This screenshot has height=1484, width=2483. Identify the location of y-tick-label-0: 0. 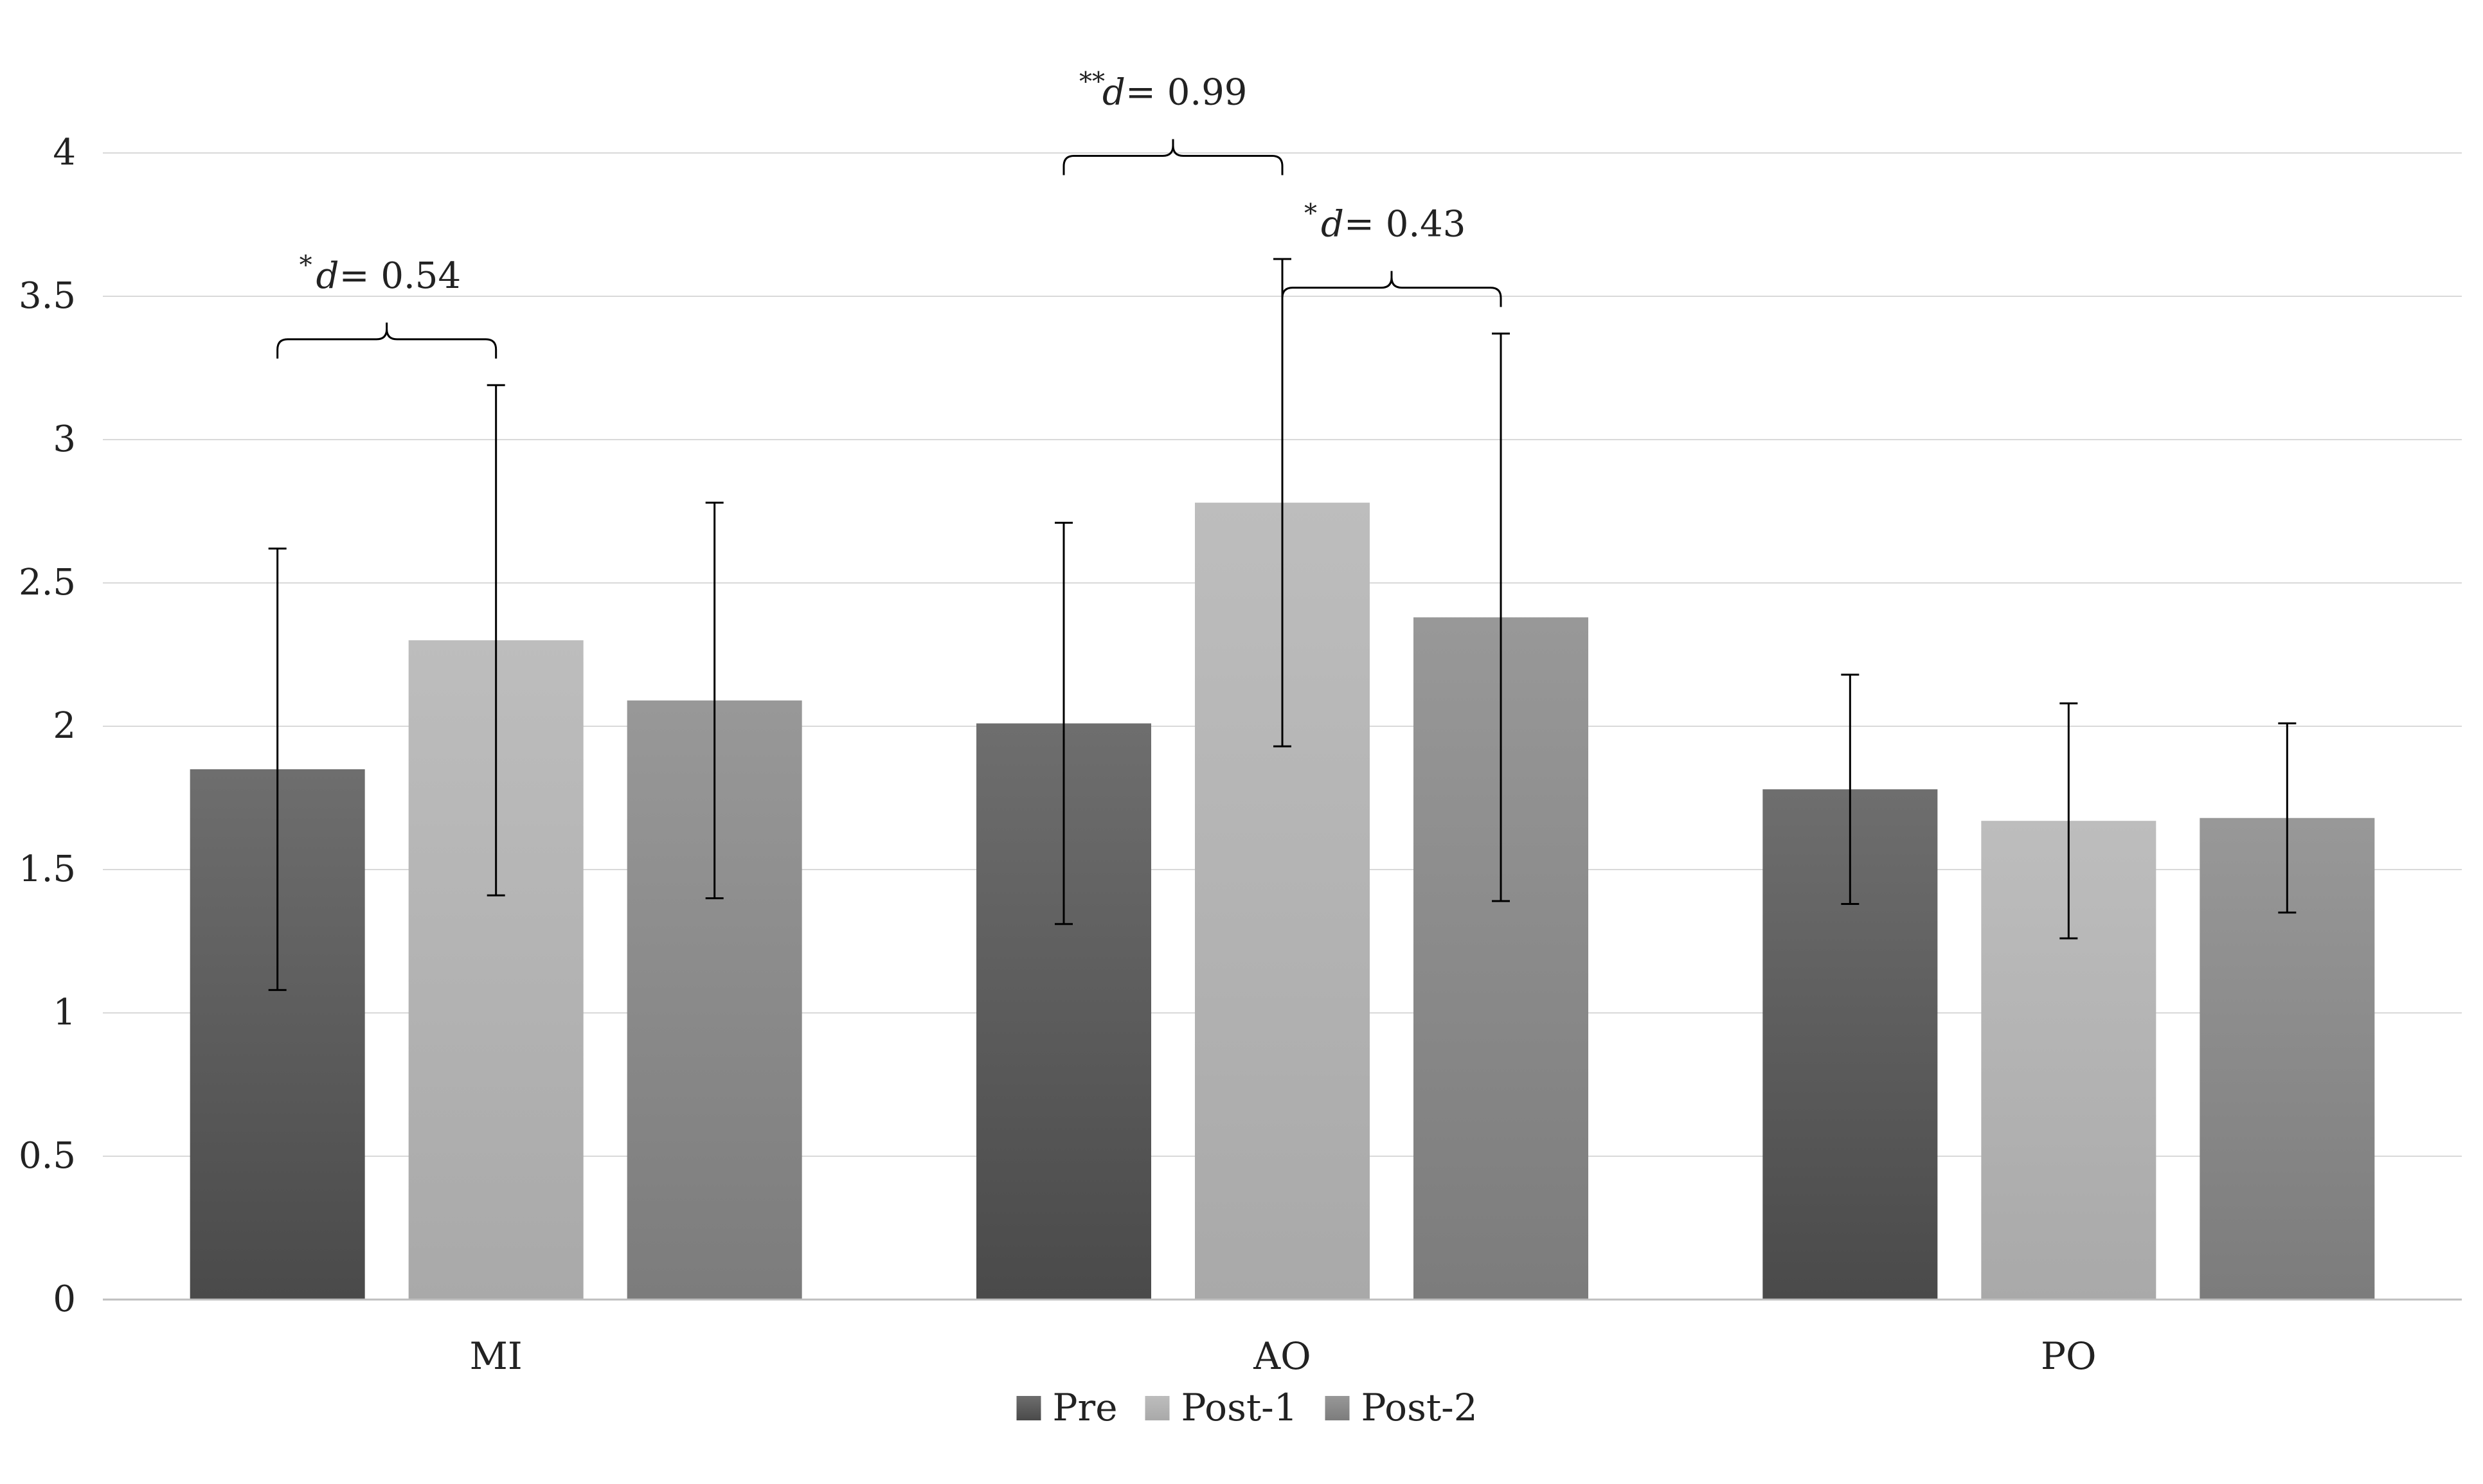
(64, 1299).